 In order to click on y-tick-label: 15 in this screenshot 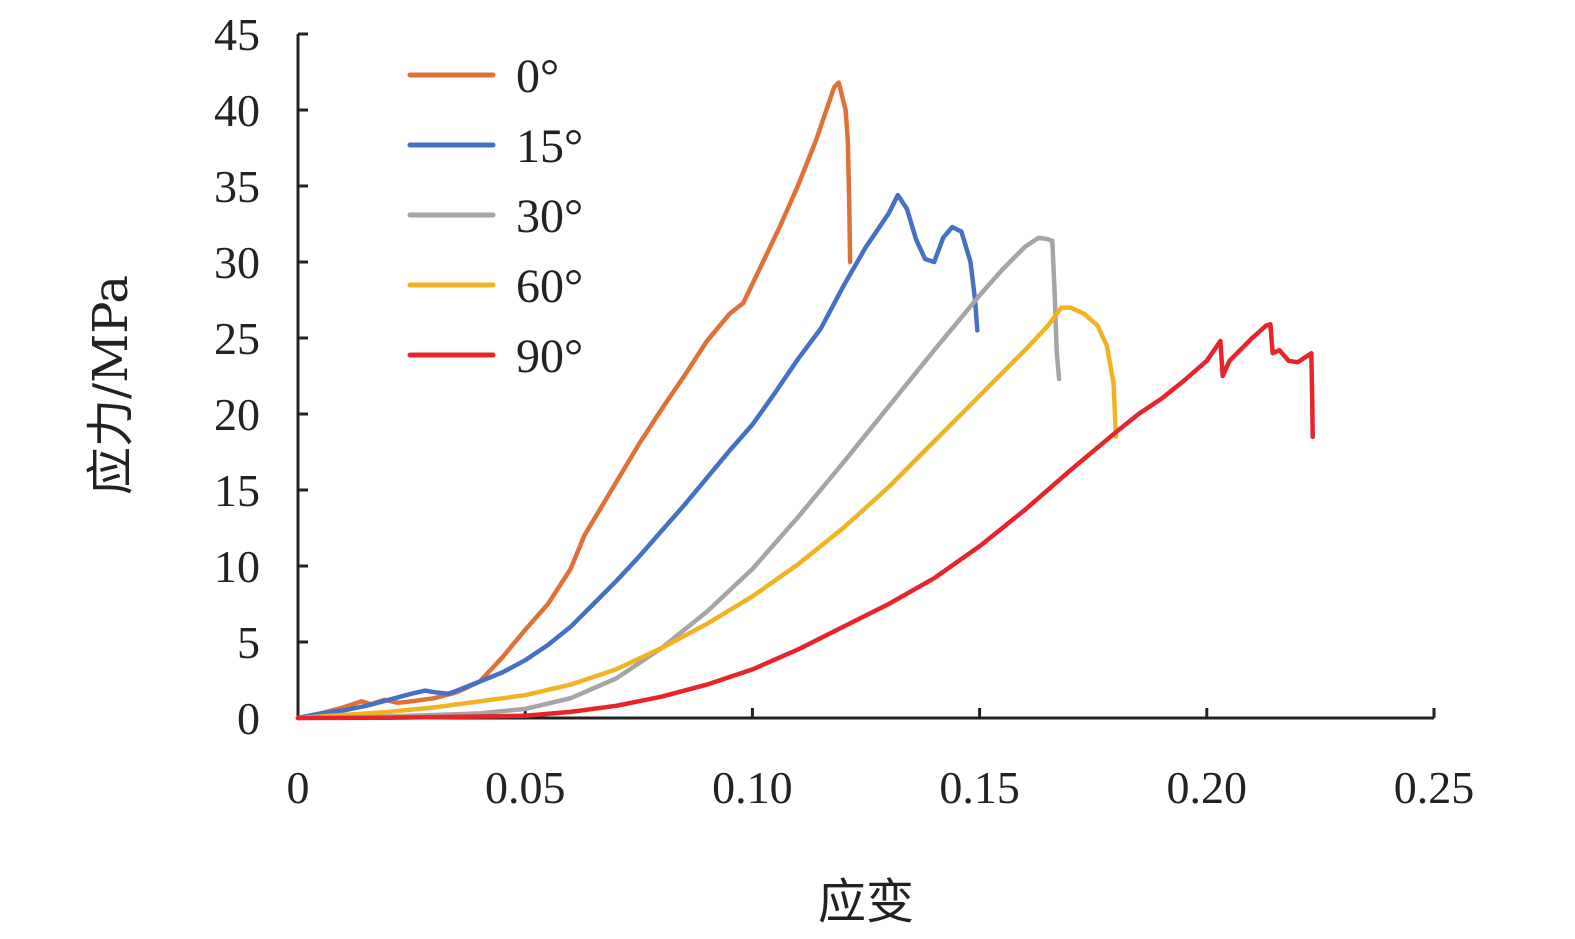, I will do `click(237, 490)`.